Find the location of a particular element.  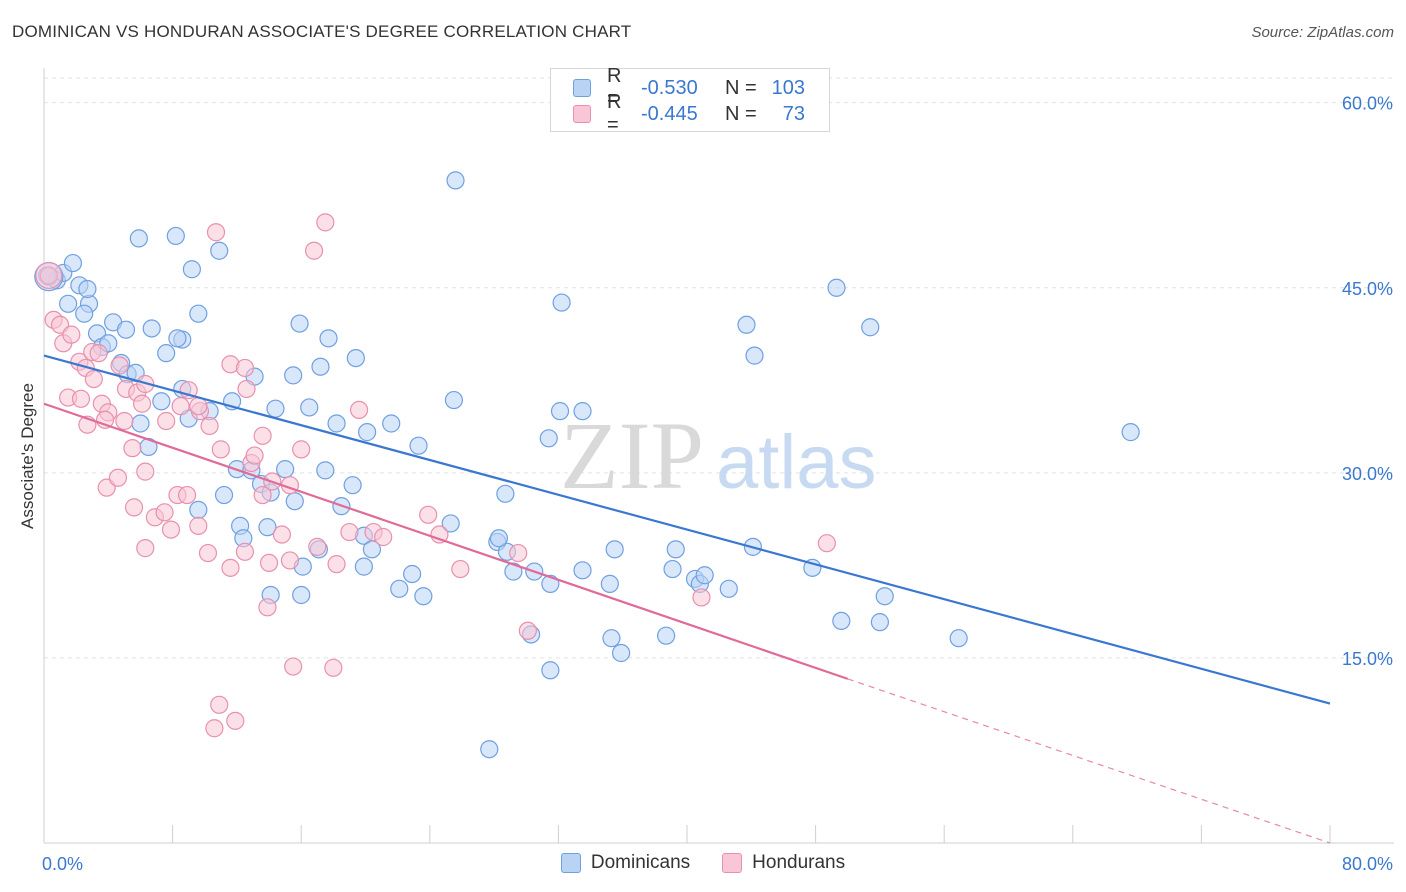

legend-row-hondurans: R = -0.445 N = 73 is located at coordinates (689, 113).